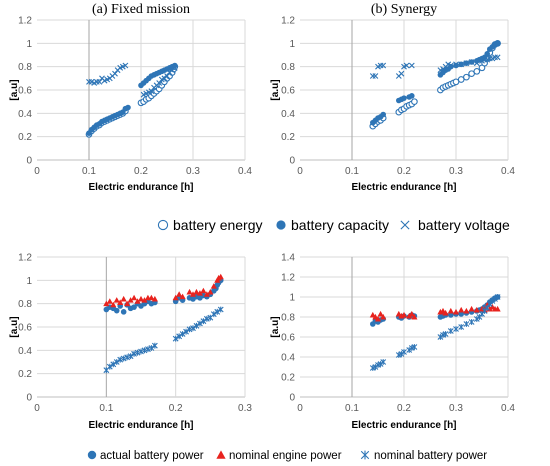 The width and height of the screenshot is (550, 466). What do you see at coordinates (352, 171) in the screenshot?
I see `x-tick-label: 0.1` at bounding box center [352, 171].